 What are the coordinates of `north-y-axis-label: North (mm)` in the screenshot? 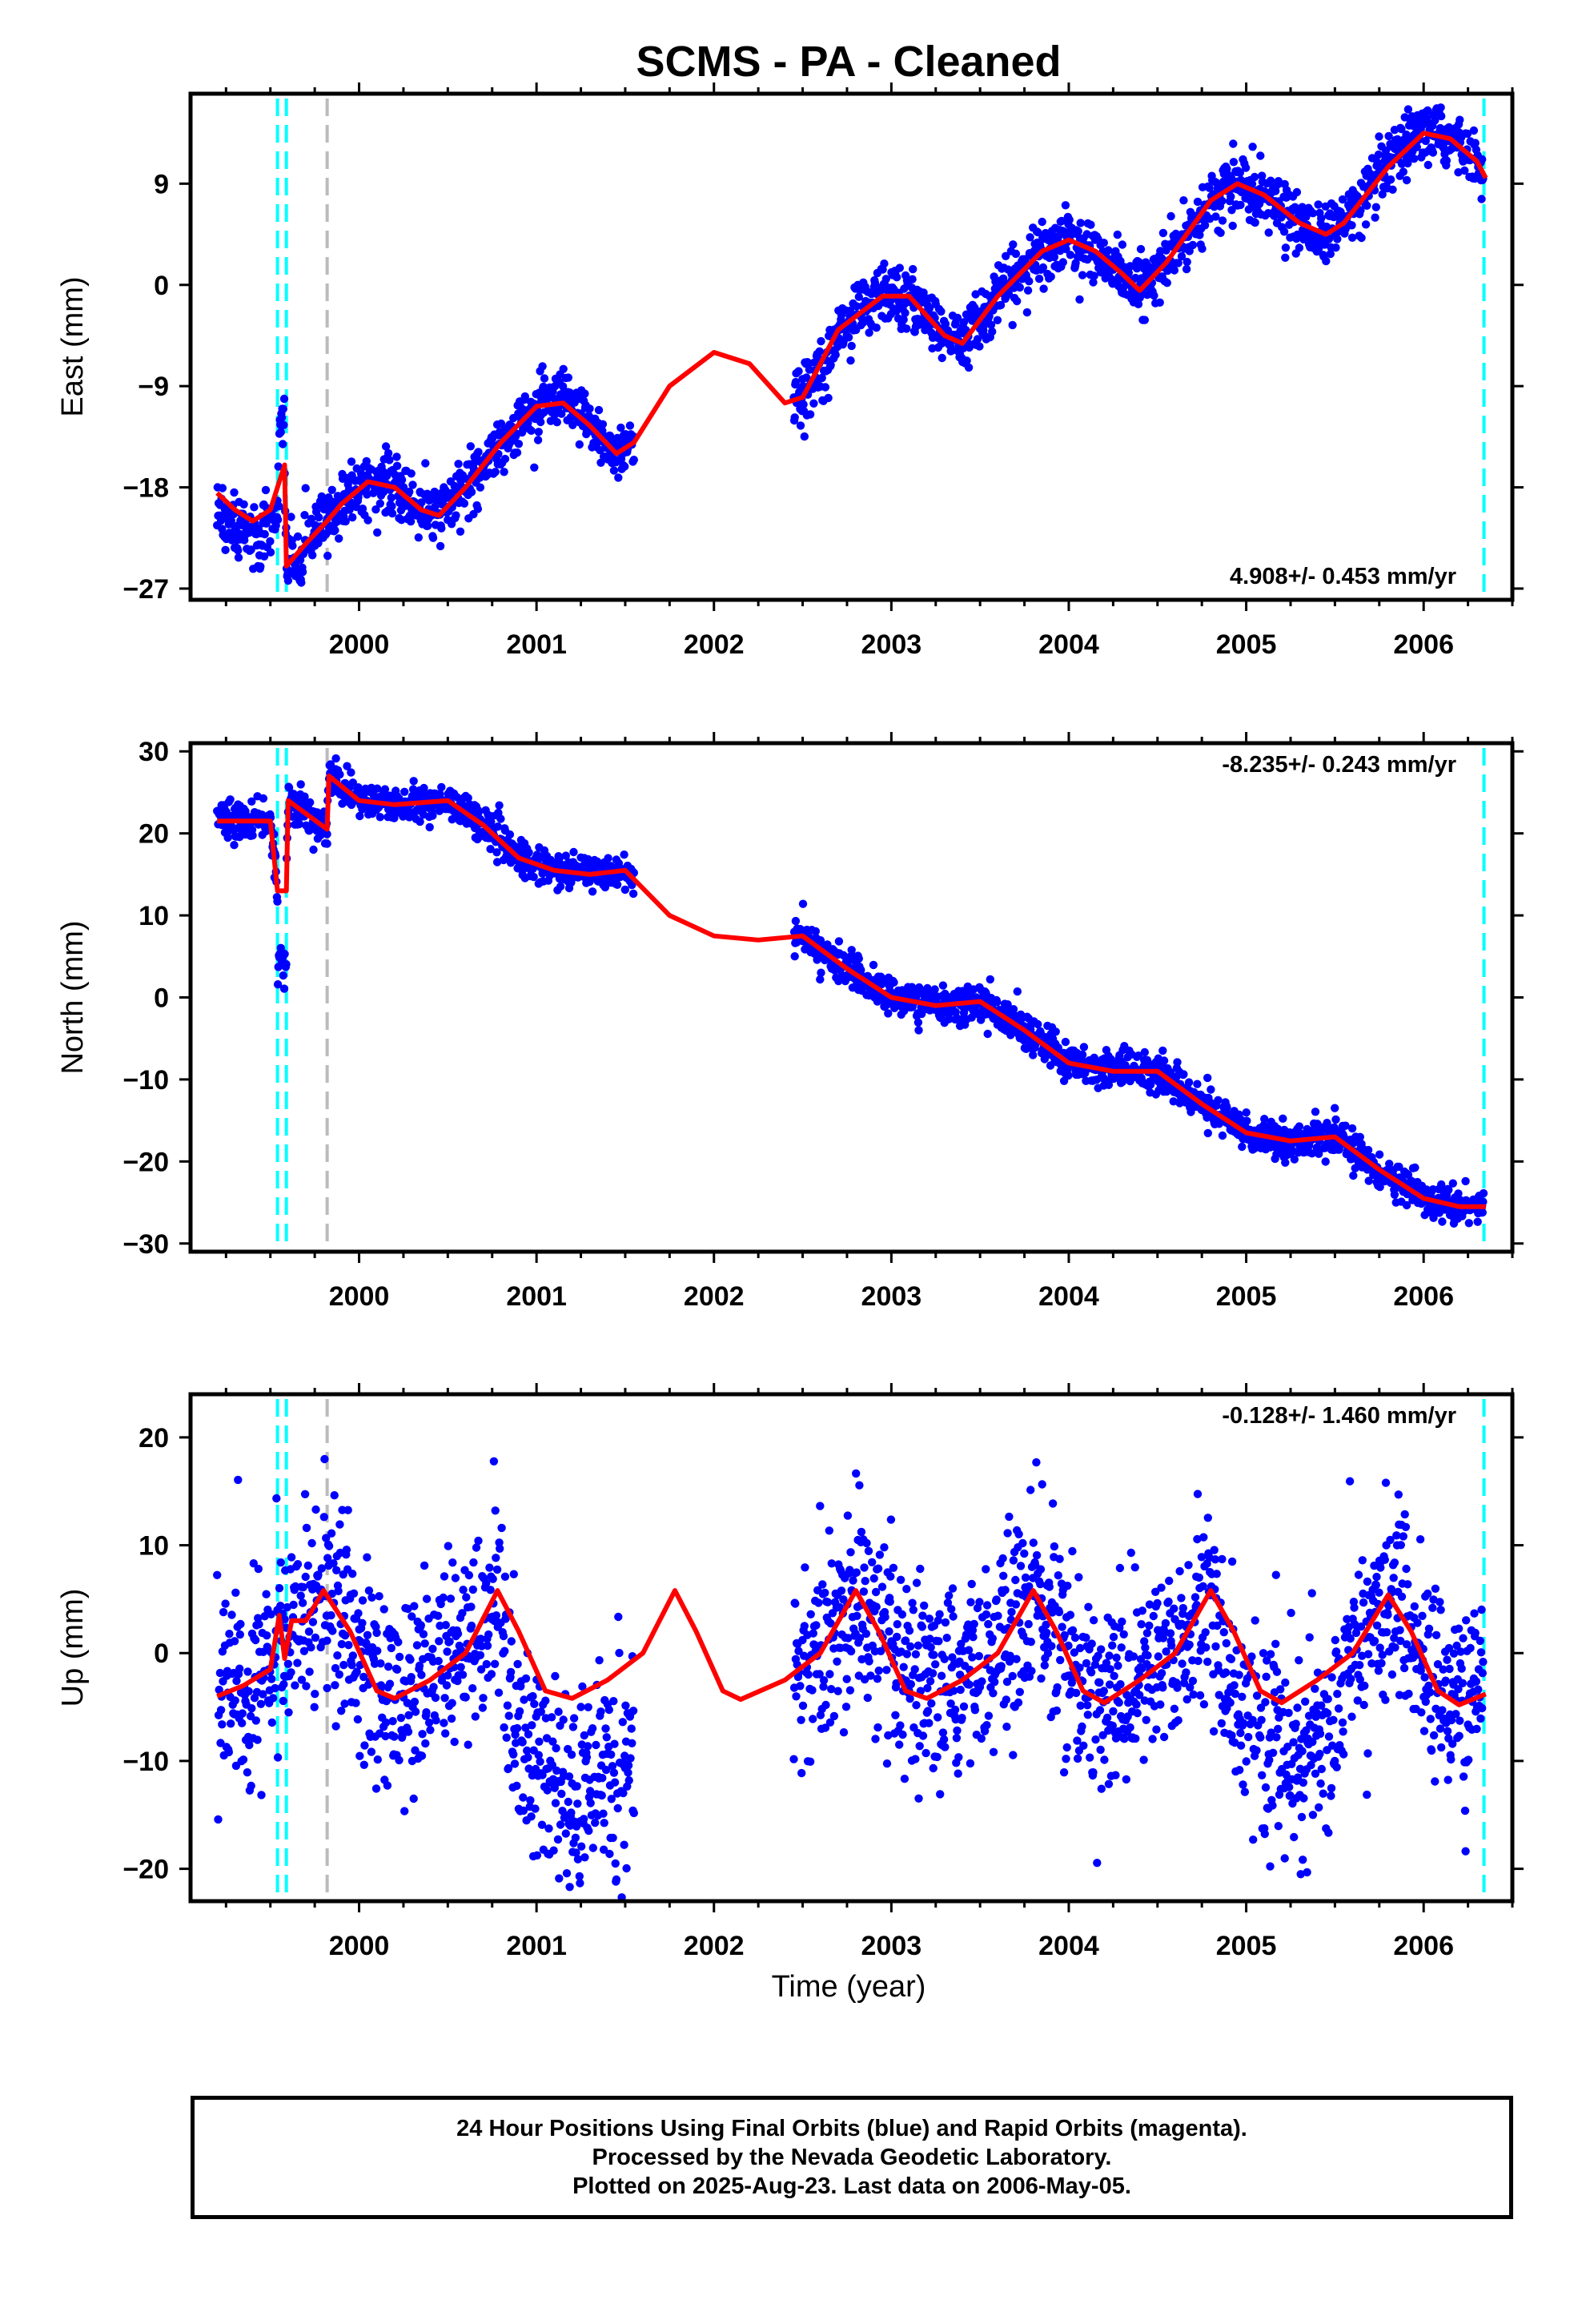 It's located at (73, 997).